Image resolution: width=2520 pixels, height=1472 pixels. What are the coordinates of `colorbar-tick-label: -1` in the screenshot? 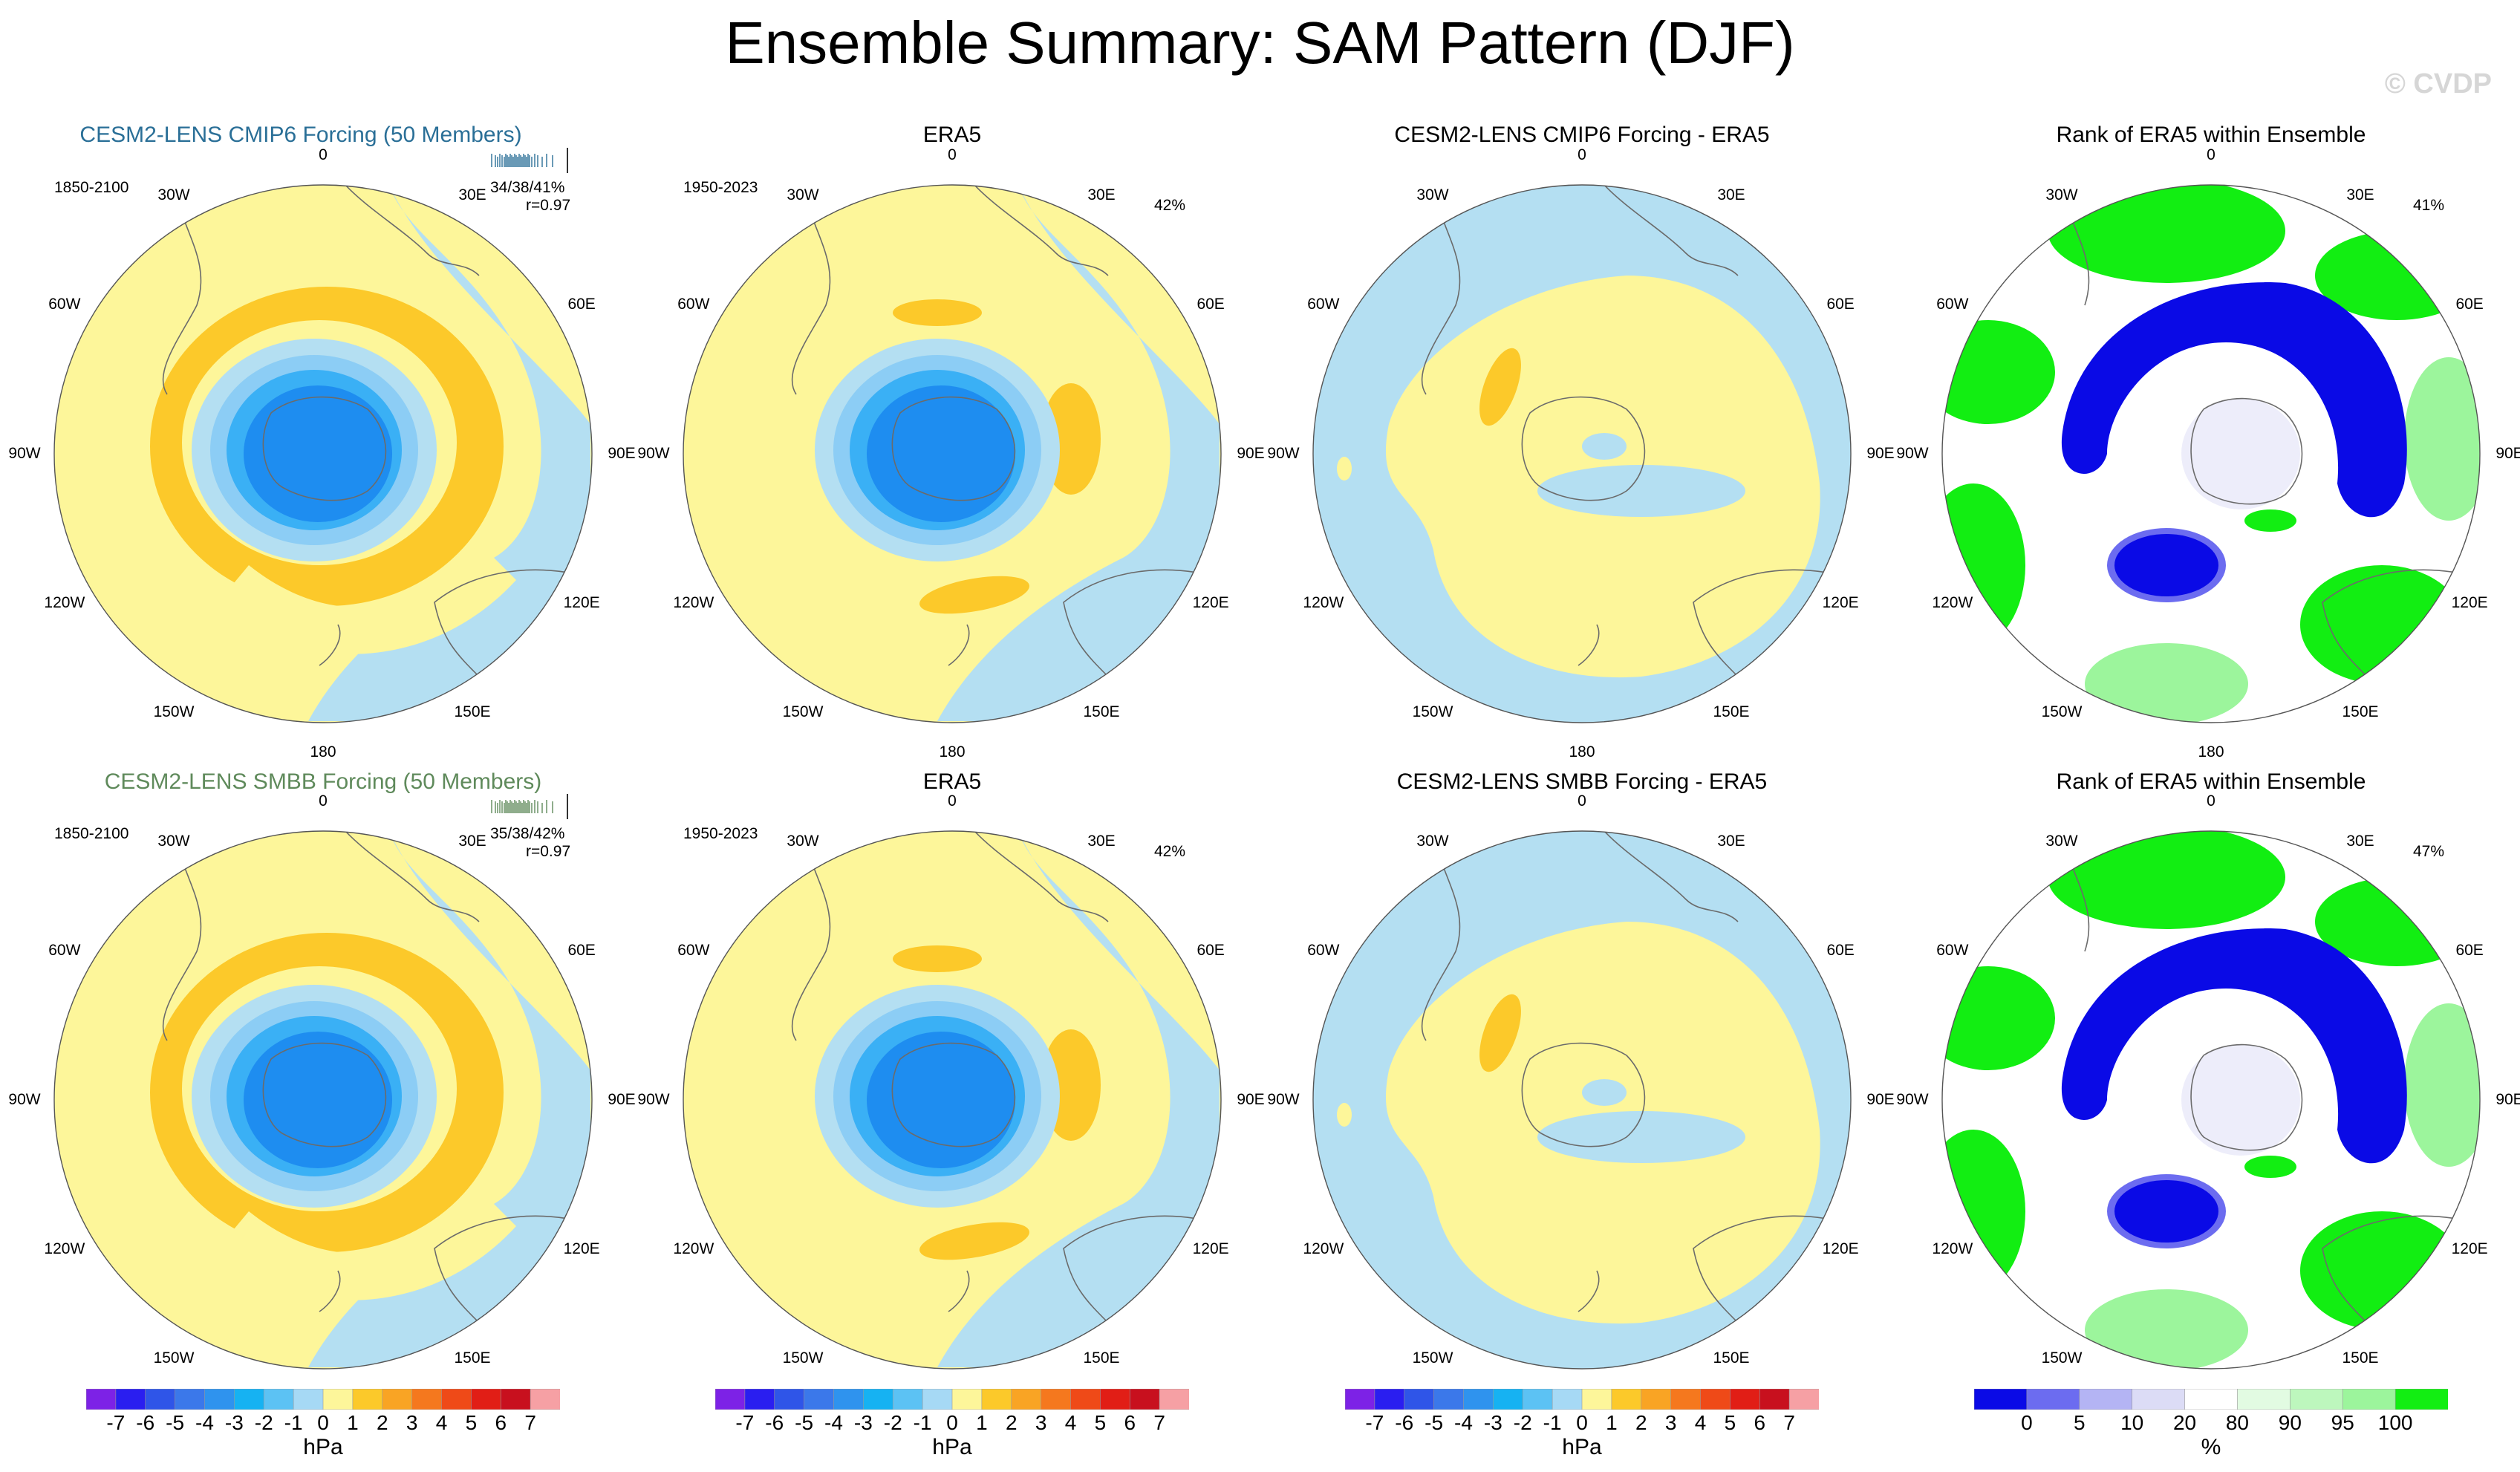 It's located at (1553, 1423).